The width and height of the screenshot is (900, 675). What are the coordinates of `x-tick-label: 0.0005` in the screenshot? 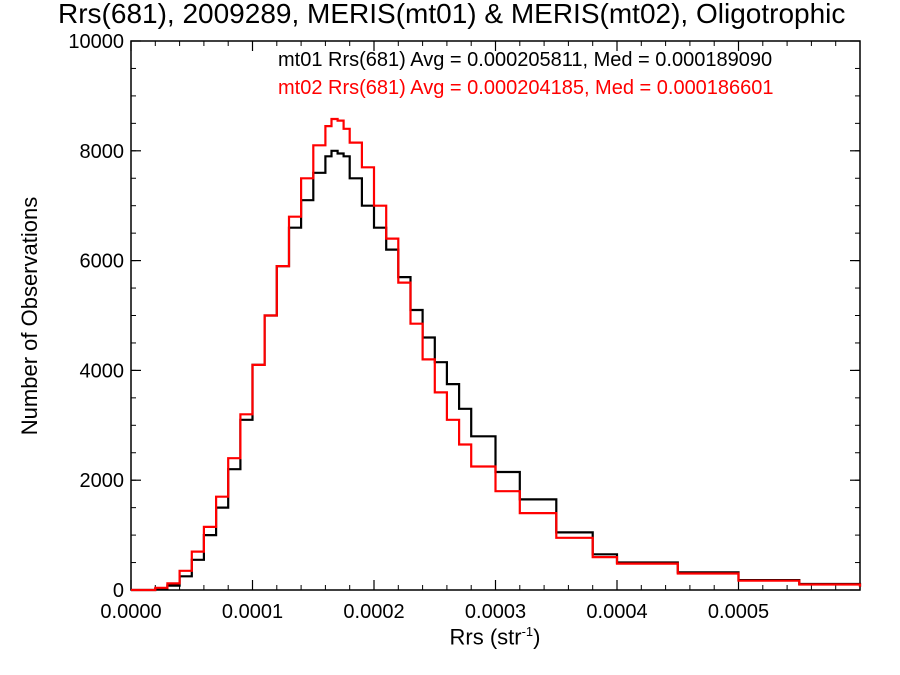 It's located at (738, 612).